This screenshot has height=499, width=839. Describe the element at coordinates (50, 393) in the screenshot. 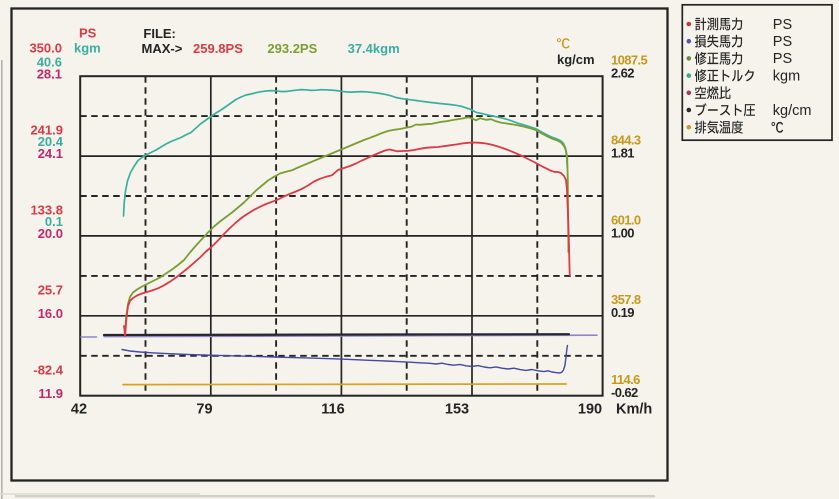

I see `svg-text: 11.9` at that location.